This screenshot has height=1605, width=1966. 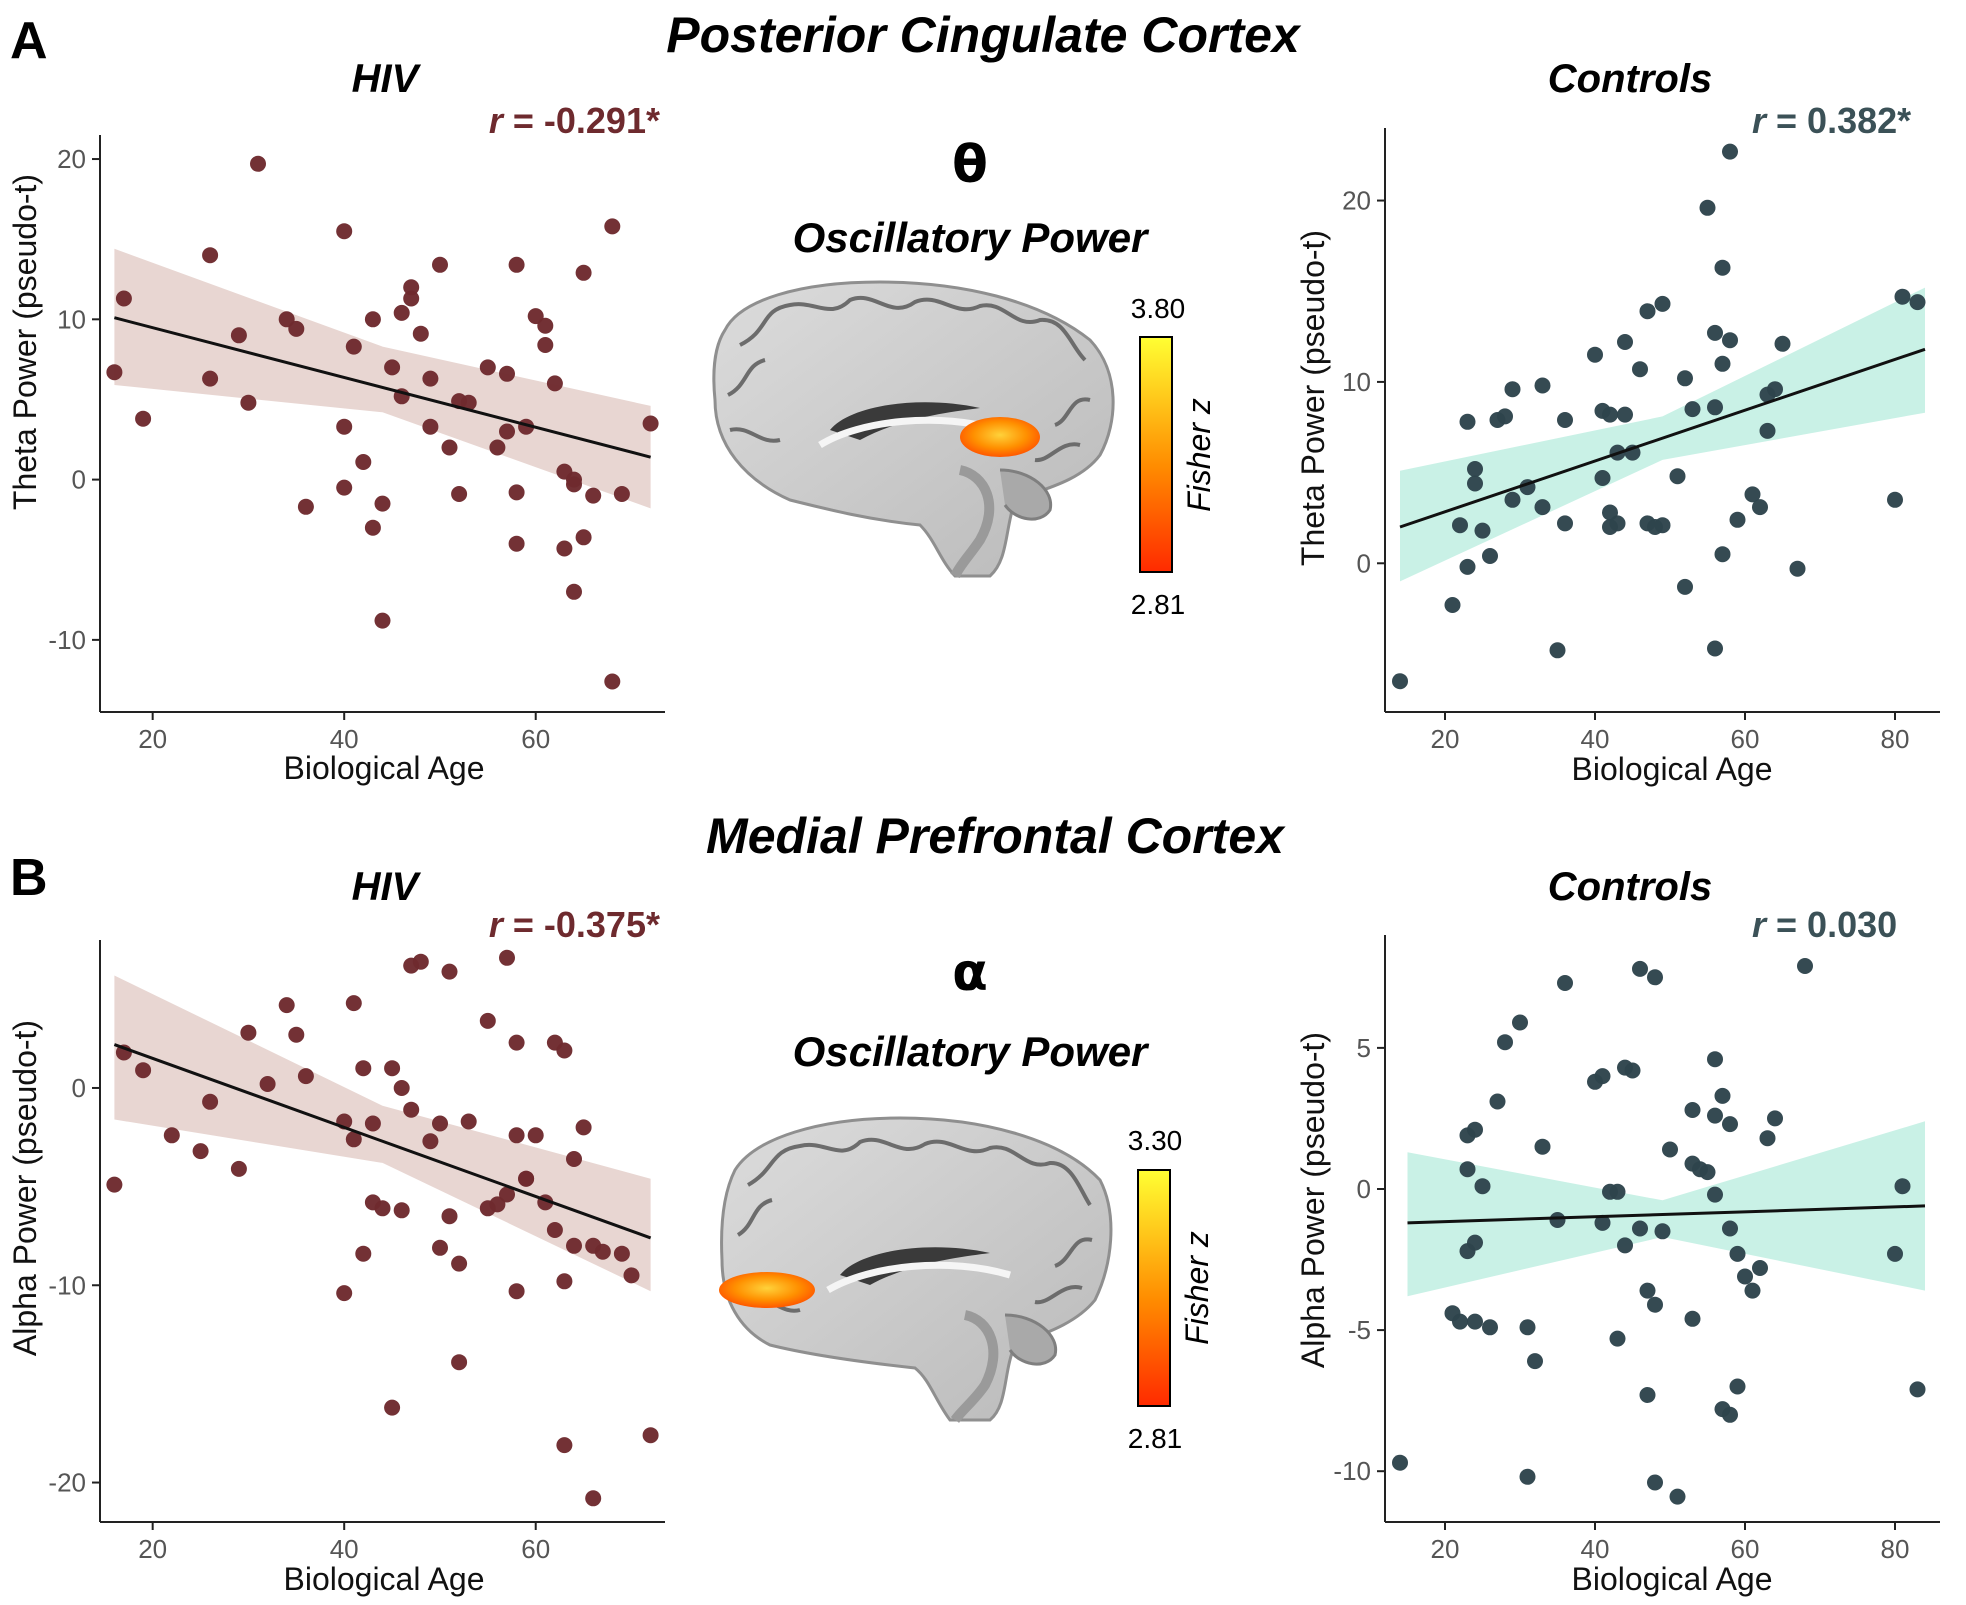 What do you see at coordinates (387, 79) in the screenshot?
I see `chart-title: HIV` at bounding box center [387, 79].